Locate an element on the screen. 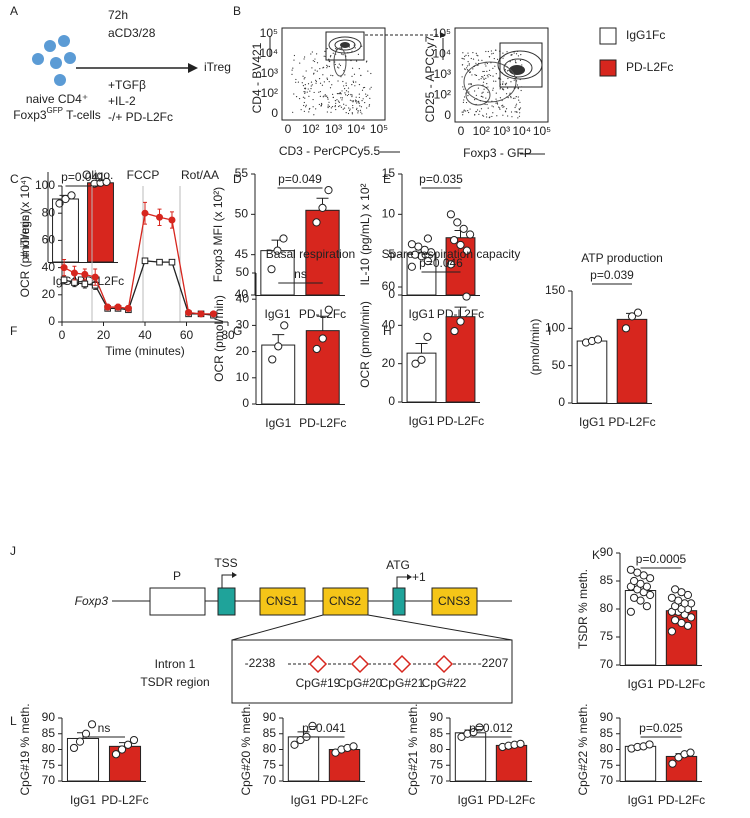 This screenshot has height=818, width=750. y-tick-label: 60 is located at coordinates (49, 240).